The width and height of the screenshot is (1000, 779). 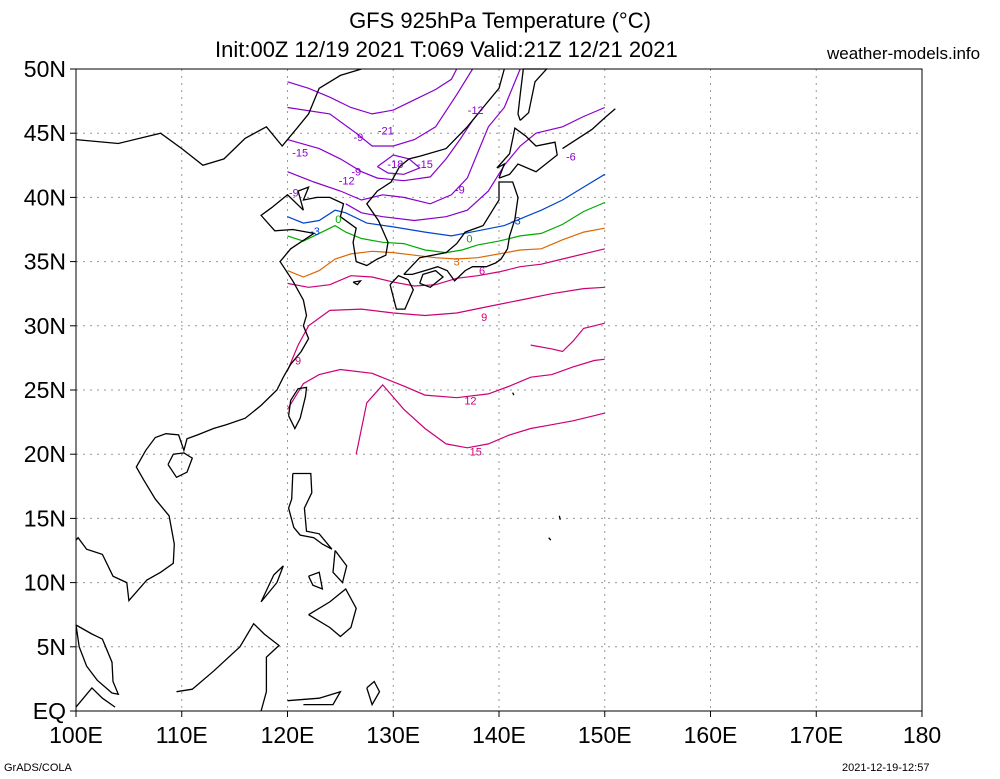 I want to click on lat-label: 5N, so click(x=51, y=647).